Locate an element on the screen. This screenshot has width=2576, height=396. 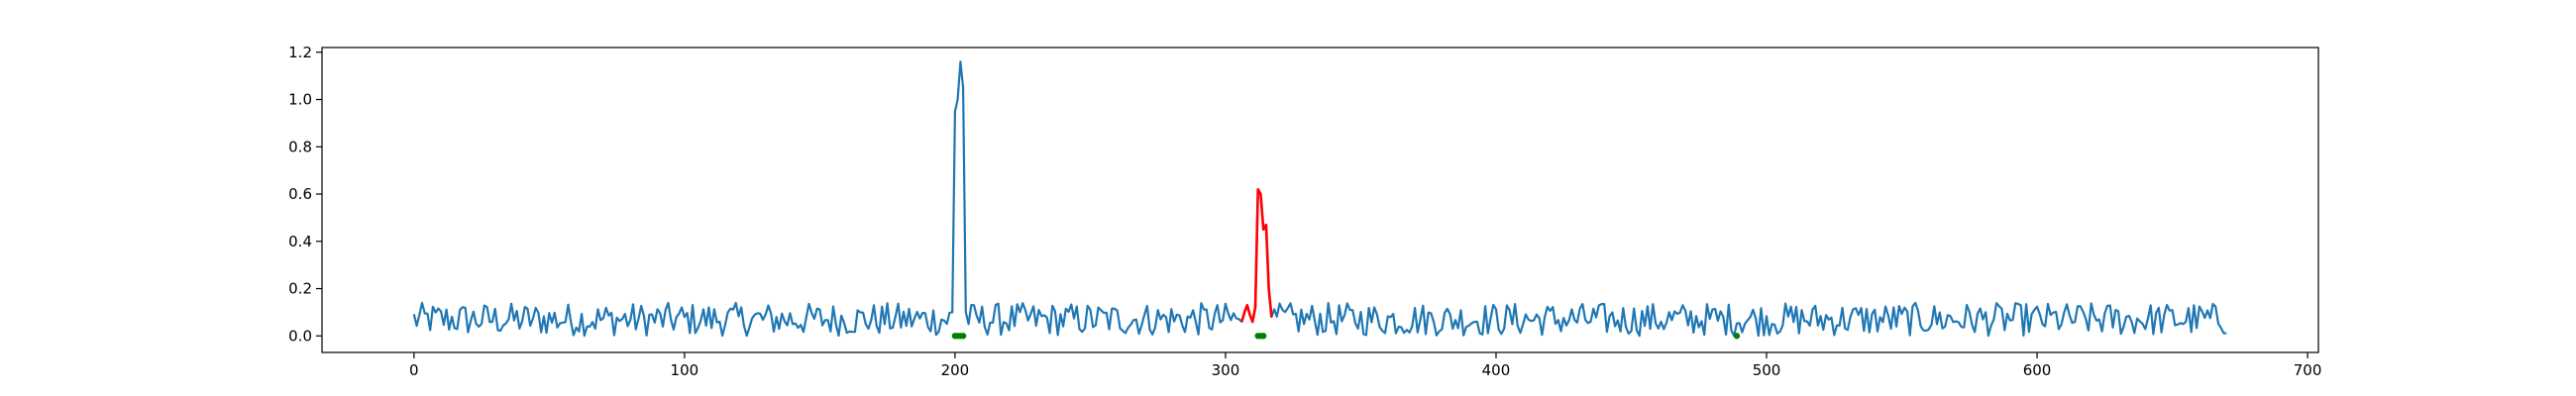
x-tick-label: 700 is located at coordinates (2308, 370).